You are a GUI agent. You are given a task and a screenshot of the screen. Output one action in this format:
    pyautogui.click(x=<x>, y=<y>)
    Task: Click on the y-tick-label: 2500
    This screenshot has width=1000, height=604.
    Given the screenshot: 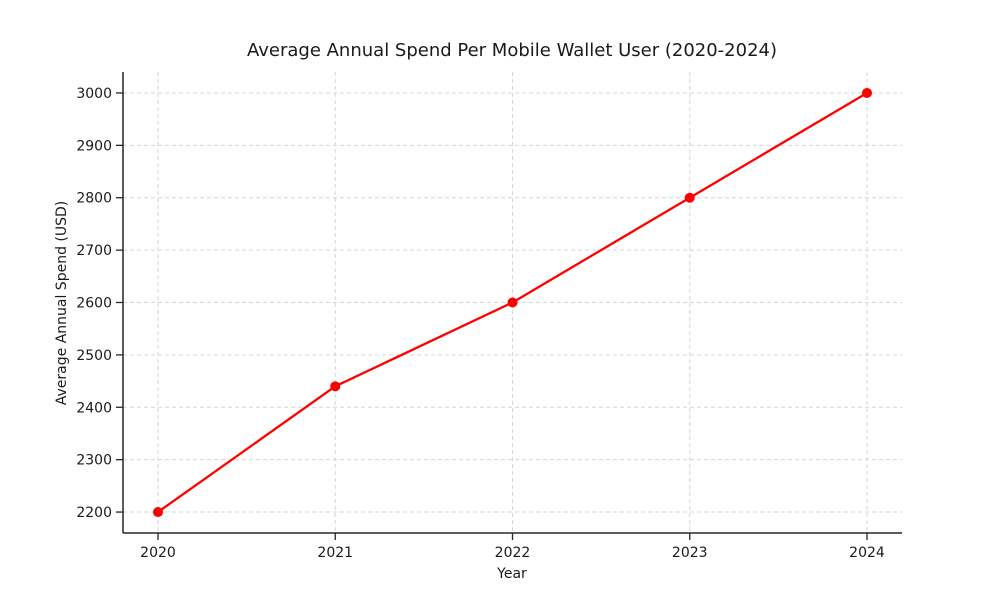 What is the action you would take?
    pyautogui.click(x=94, y=356)
    